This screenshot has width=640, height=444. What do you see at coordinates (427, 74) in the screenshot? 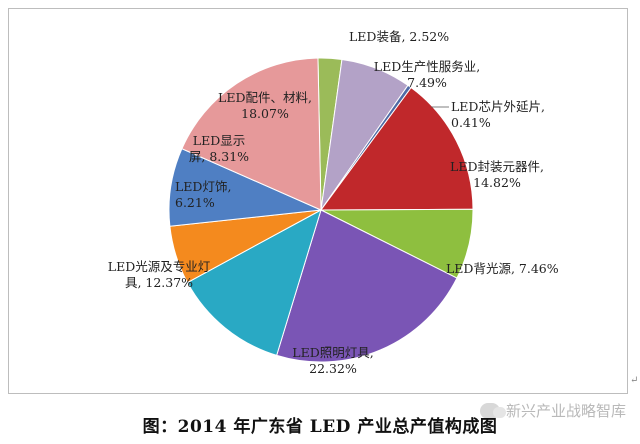
I see `slice-label: LED生产性服务业, 7.49%` at bounding box center [427, 74].